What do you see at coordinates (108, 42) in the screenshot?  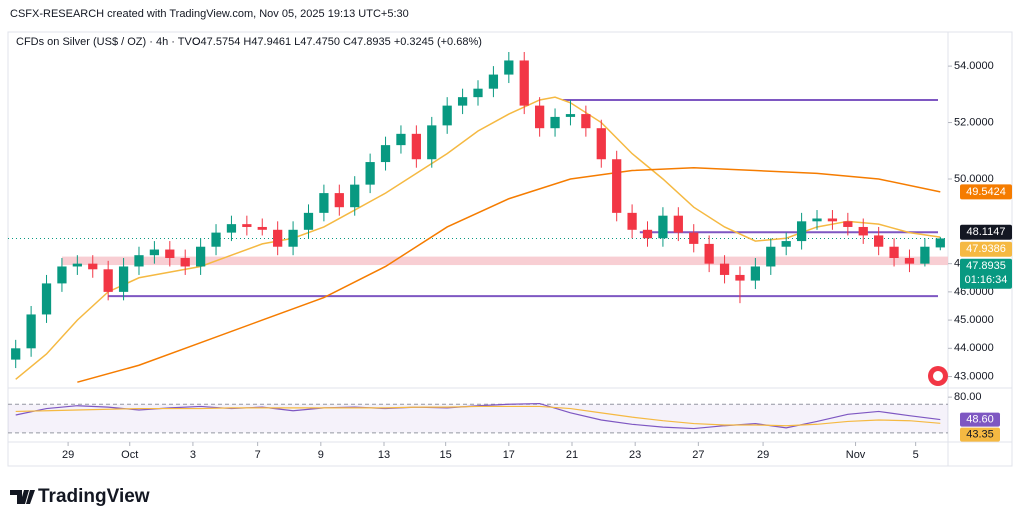 I see `symbol-title: CFDs on Silver (US$ / OZ) · 4h · TVC` at bounding box center [108, 42].